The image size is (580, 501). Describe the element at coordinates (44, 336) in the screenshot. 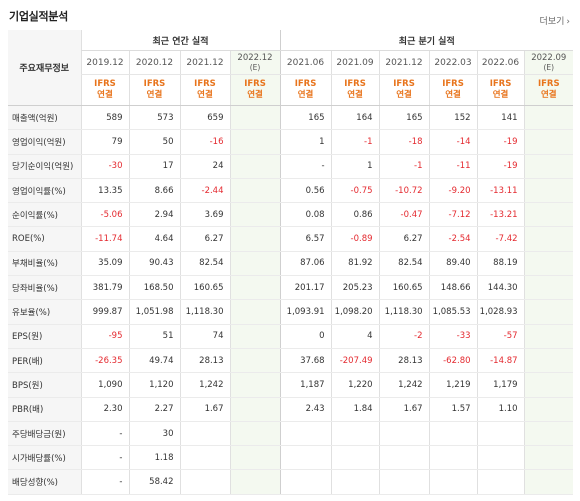

I see `row-label: EPS(원)` at that location.